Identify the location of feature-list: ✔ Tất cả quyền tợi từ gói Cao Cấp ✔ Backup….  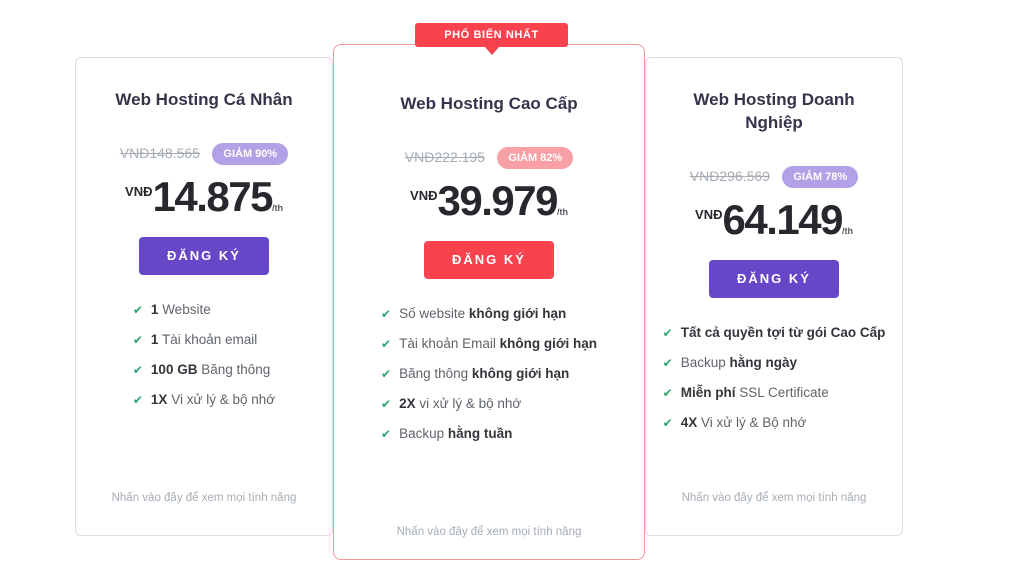
(774, 385).